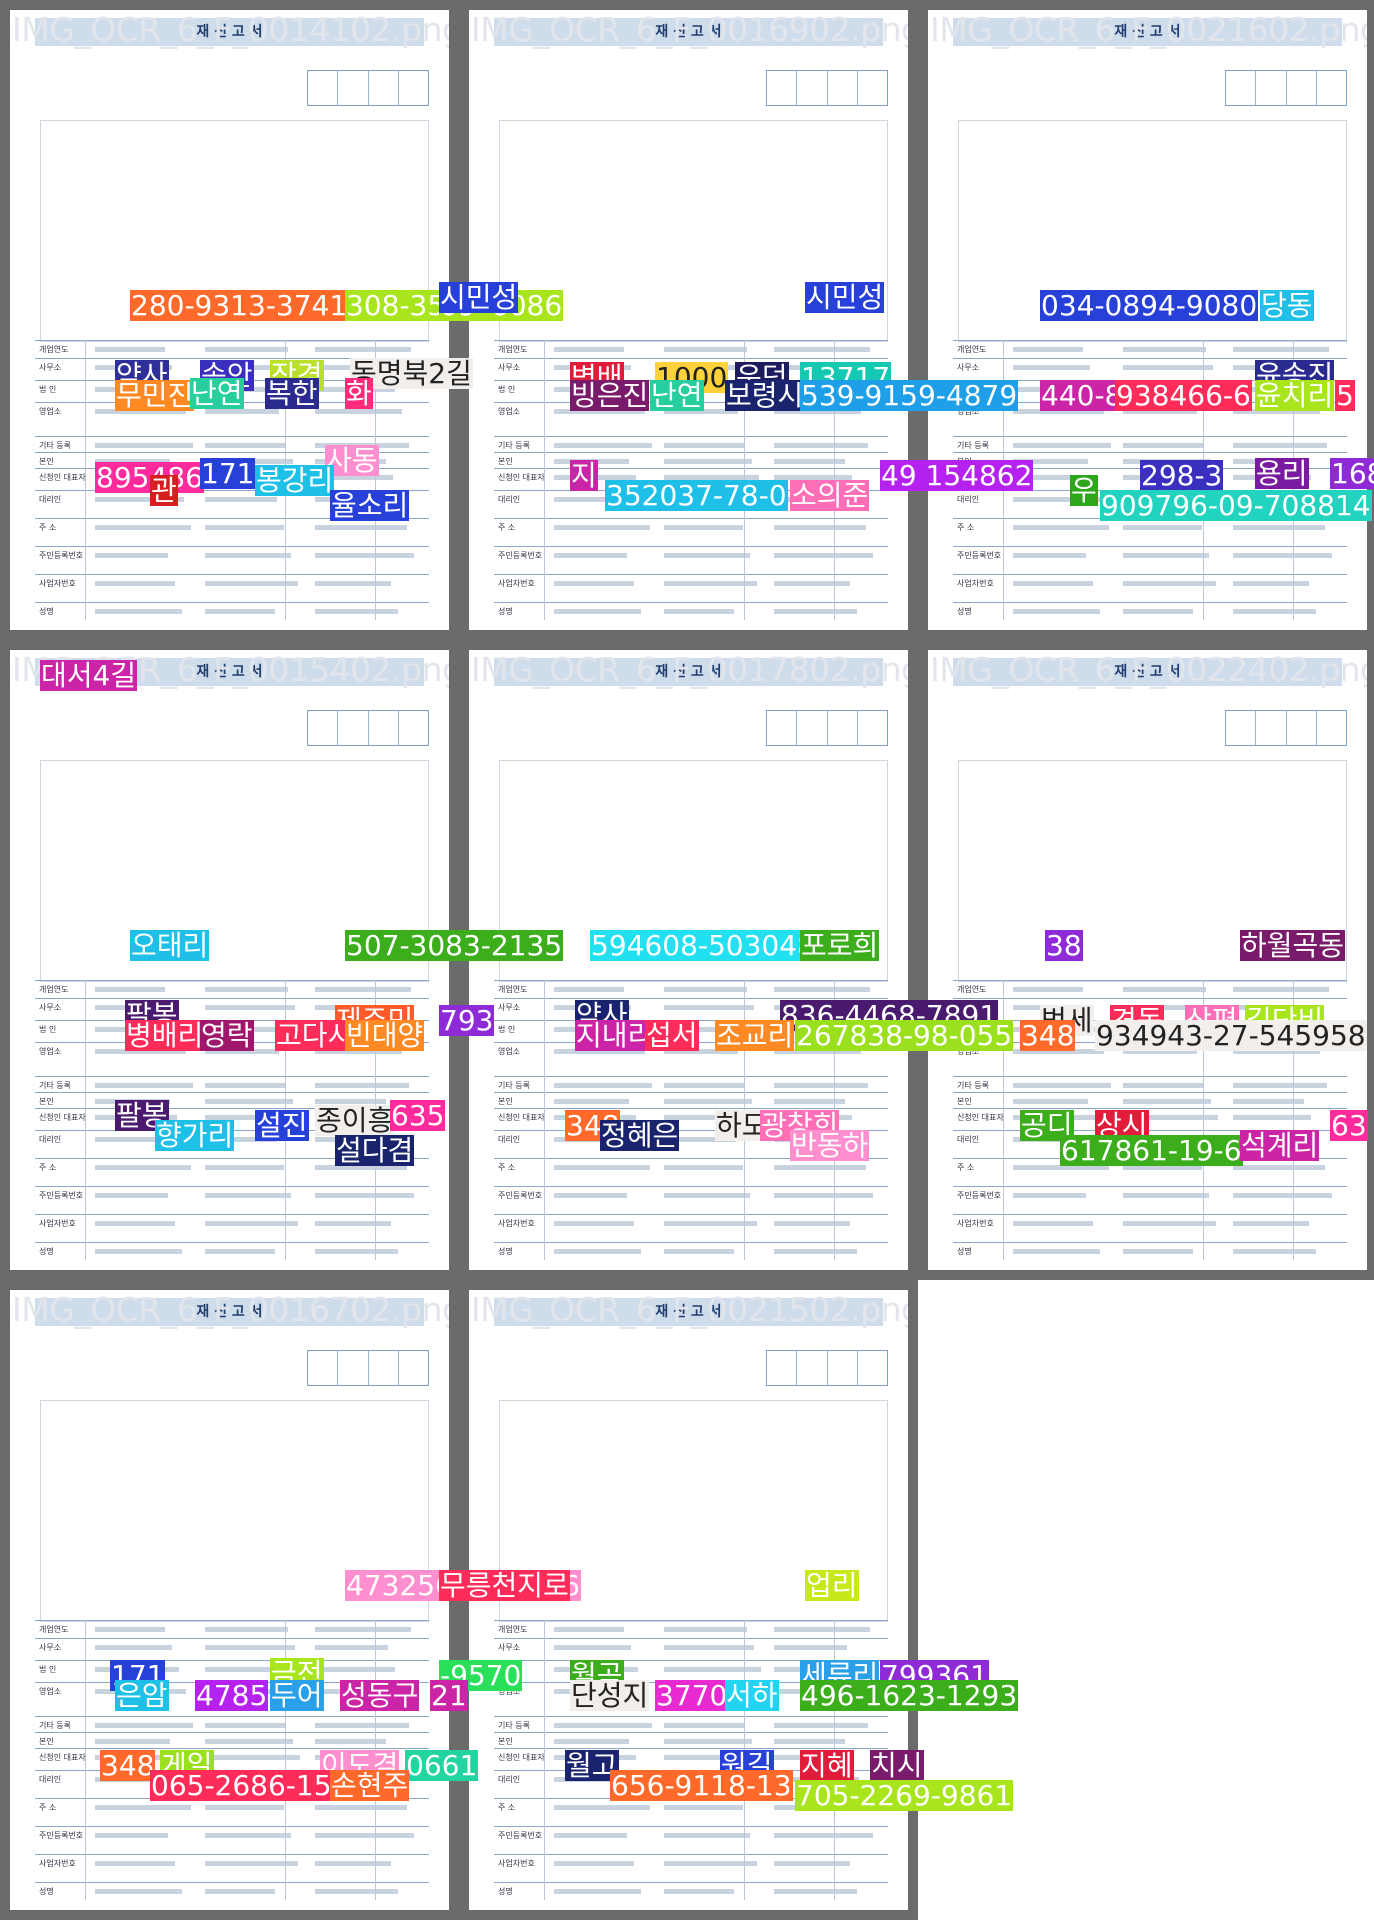  I want to click on ocr-label: 섭서, so click(672, 1035).